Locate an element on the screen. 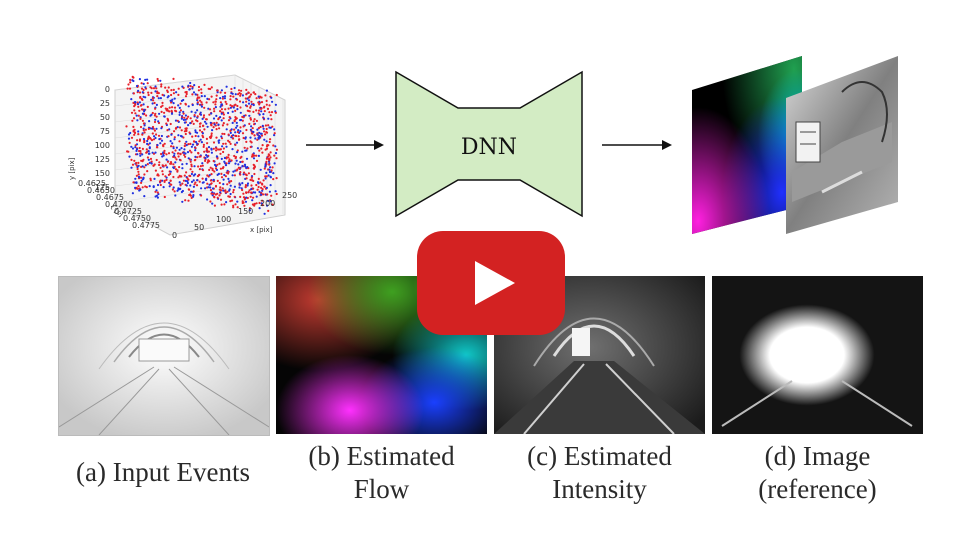 This screenshot has height=551, width=980. reference-image is located at coordinates (817, 355).